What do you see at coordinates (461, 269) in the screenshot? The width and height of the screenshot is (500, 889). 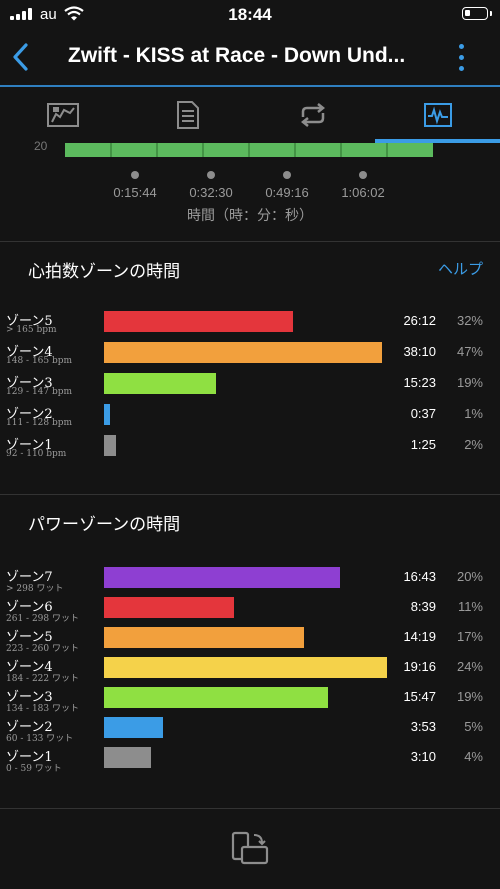 I see `help-link: ヘルプ` at bounding box center [461, 269].